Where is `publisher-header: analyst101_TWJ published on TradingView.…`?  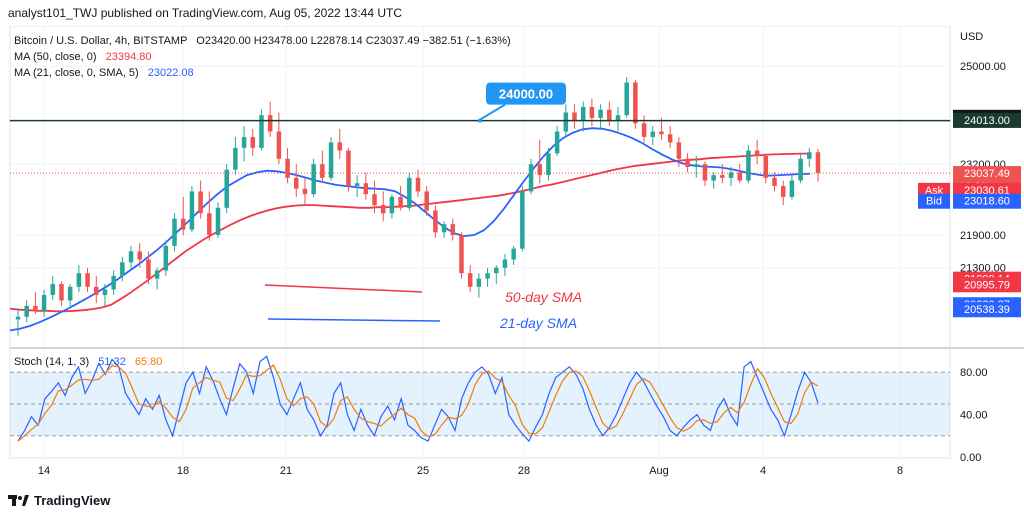
publisher-header: analyst101_TWJ published on TradingView.… is located at coordinates (205, 13).